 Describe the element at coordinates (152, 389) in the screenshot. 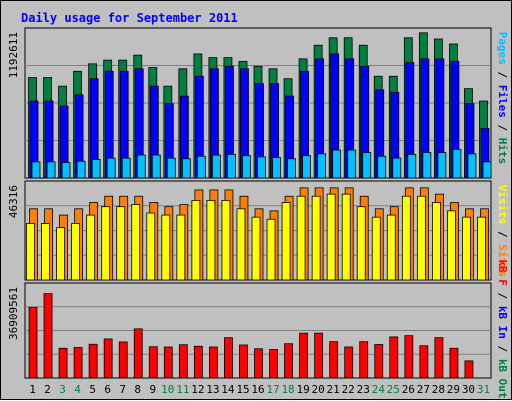

I see `x-tick-label-9: 9` at that location.